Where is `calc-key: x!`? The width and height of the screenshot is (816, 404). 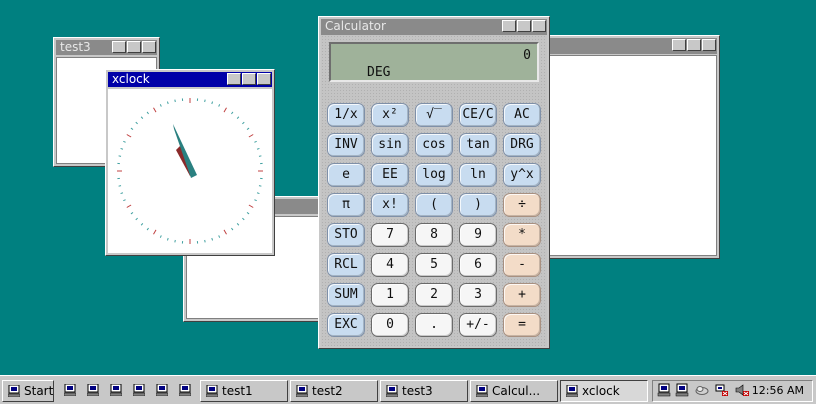 calc-key: x! is located at coordinates (390, 205).